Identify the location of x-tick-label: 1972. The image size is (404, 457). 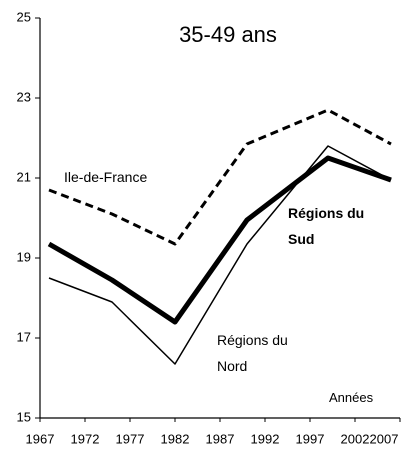
(85, 438).